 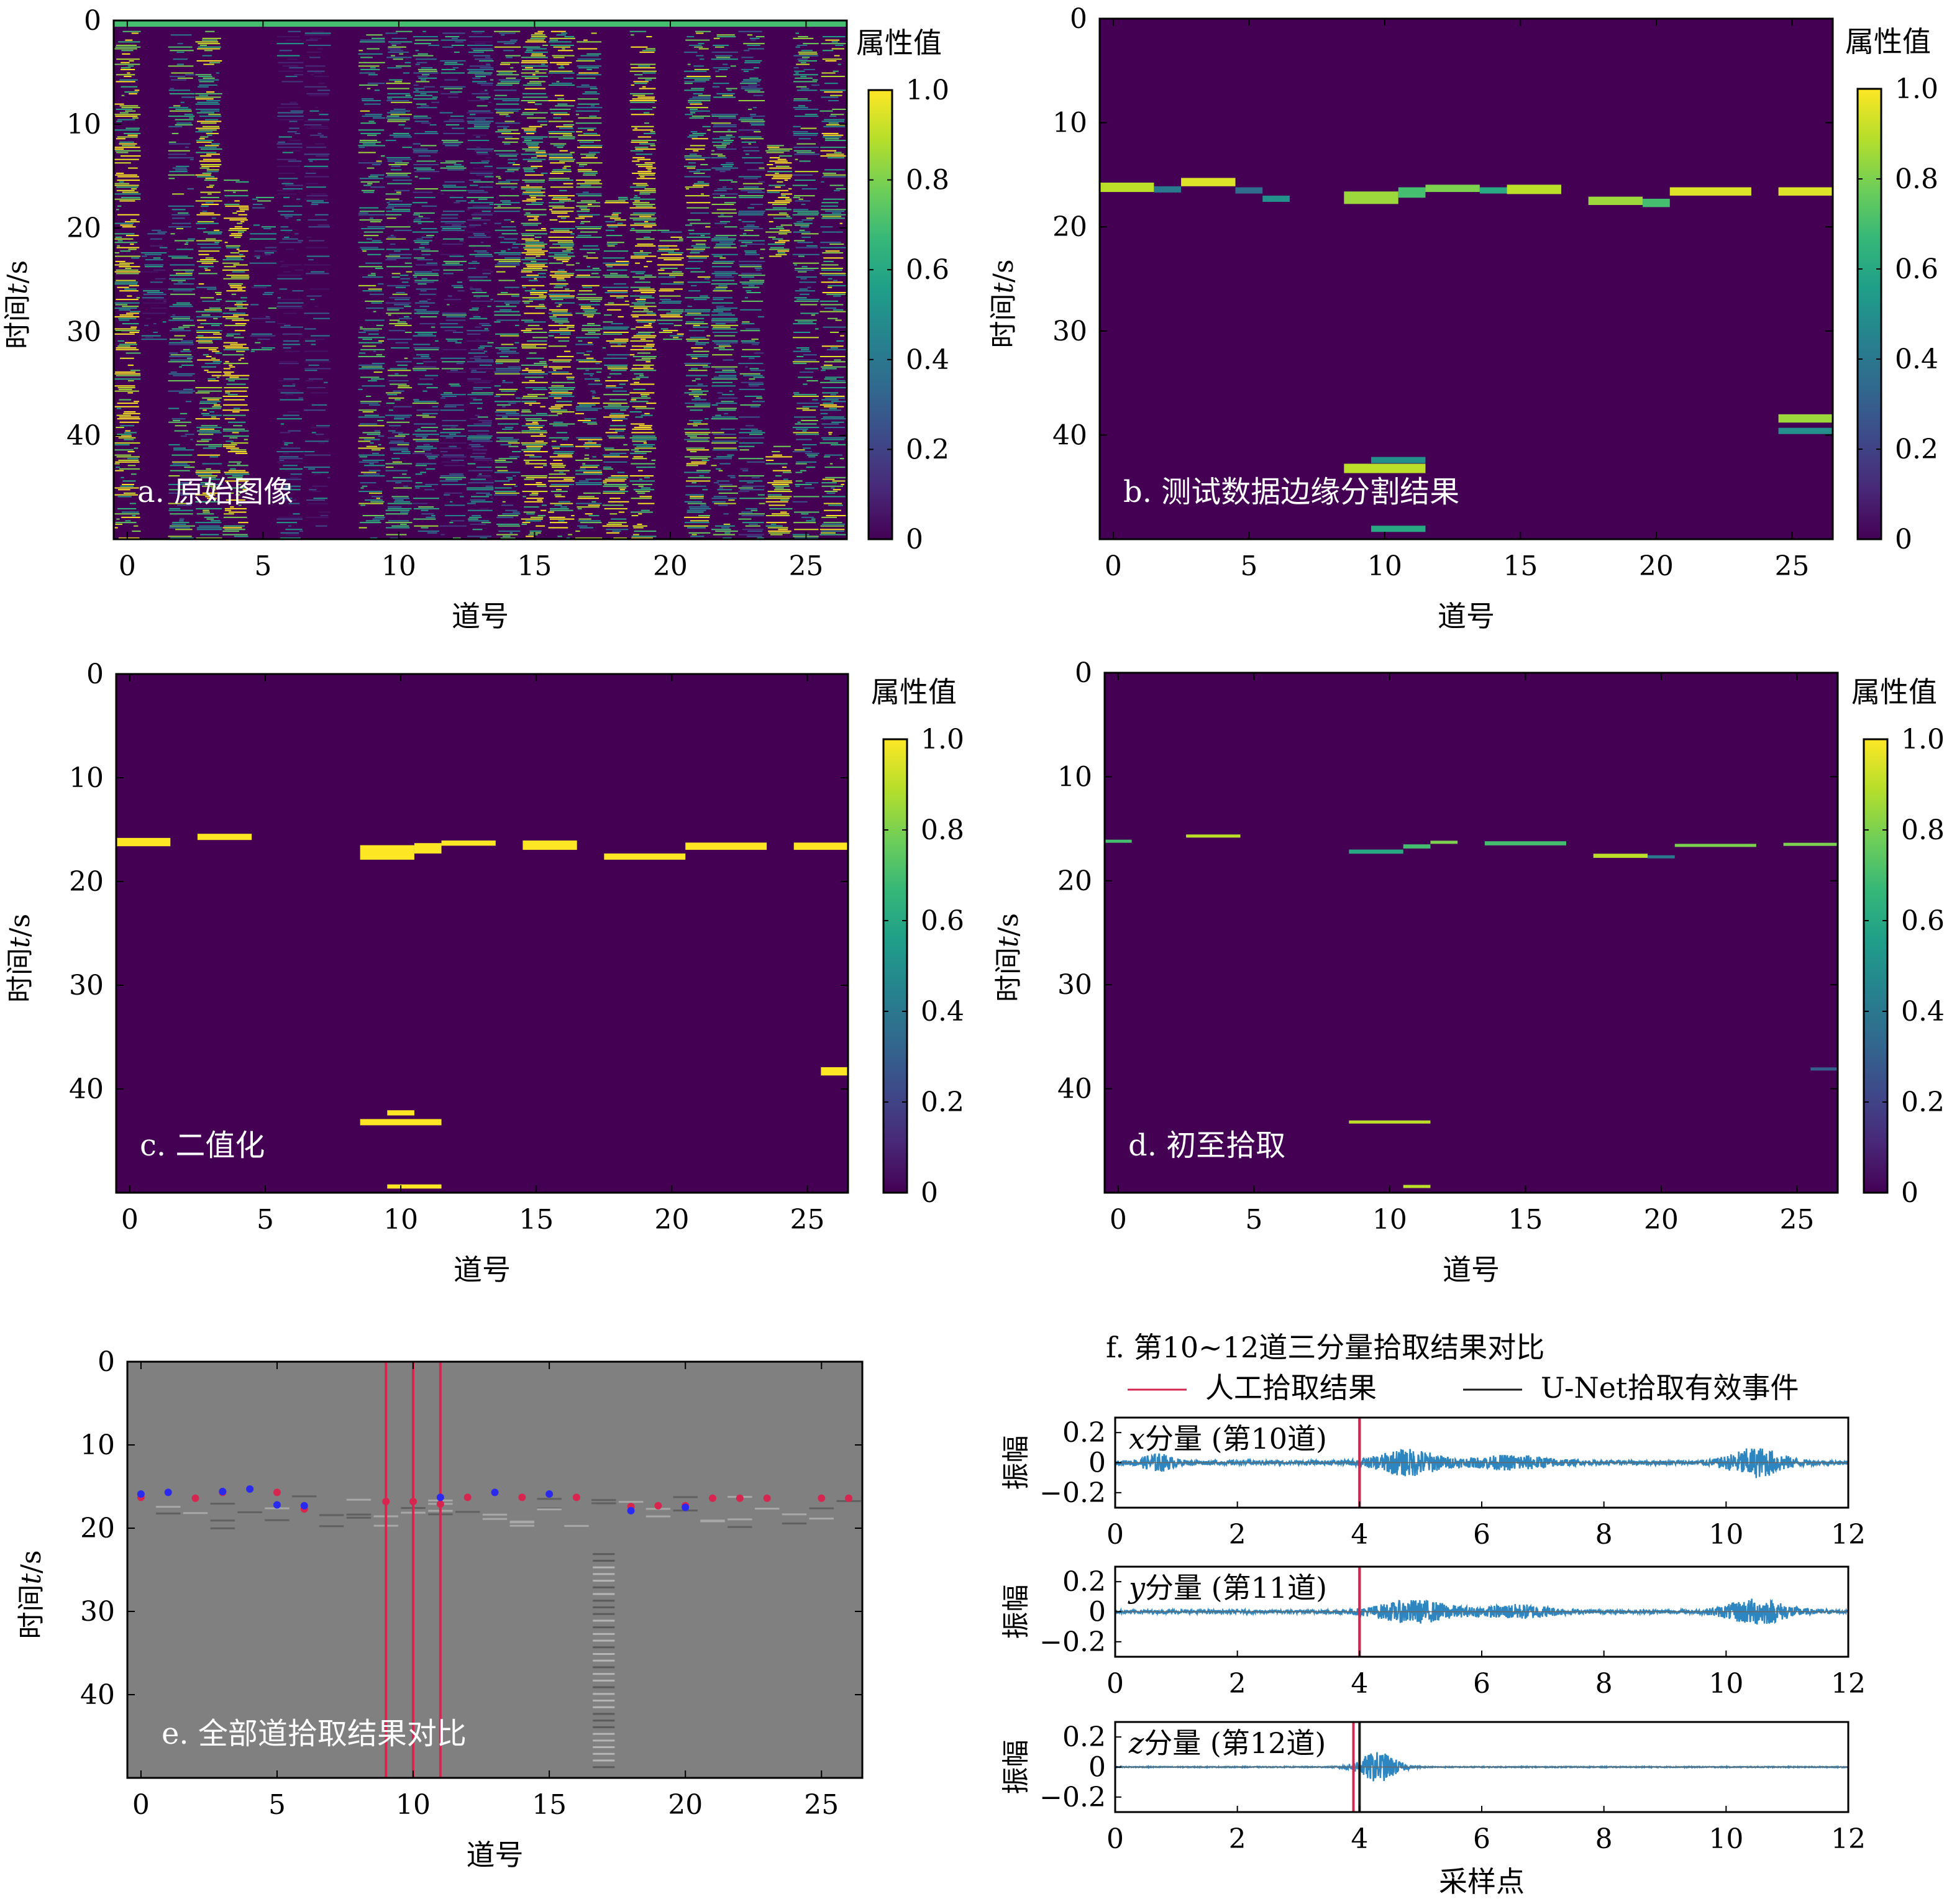 I want to click on panel-c-y-tick-label: 30, so click(x=87, y=985).